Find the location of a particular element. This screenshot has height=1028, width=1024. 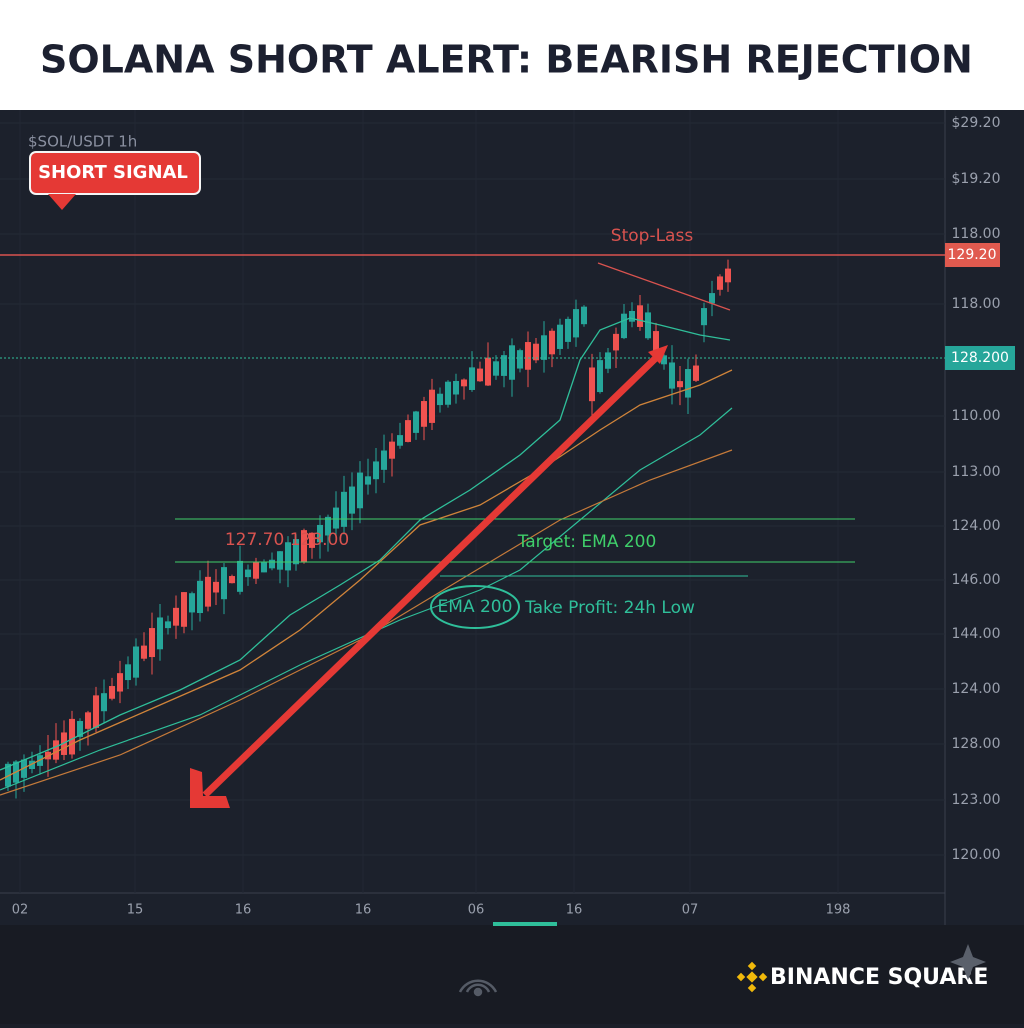

time-label: 02 is located at coordinates (20, 910).